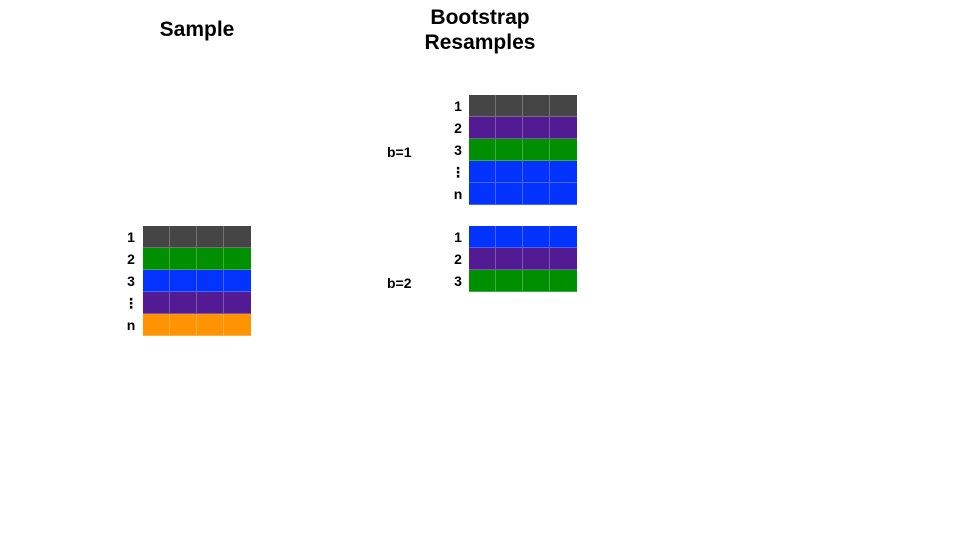 The height and width of the screenshot is (540, 960). Describe the element at coordinates (399, 283) in the screenshot. I see `resample-b2-label: b=2` at that location.